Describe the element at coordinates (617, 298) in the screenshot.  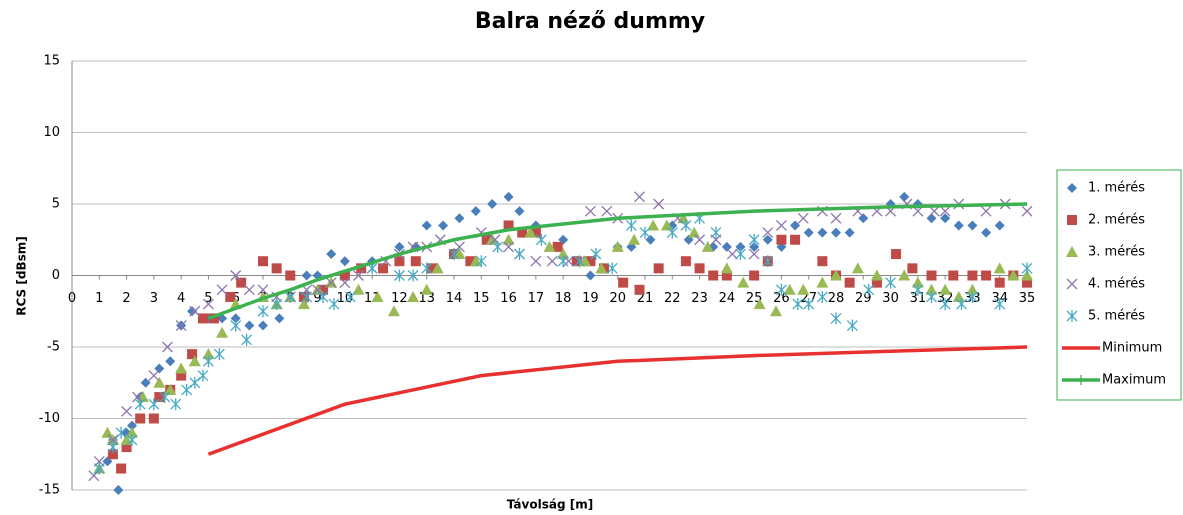
I see `x-tick-label: 20` at that location.